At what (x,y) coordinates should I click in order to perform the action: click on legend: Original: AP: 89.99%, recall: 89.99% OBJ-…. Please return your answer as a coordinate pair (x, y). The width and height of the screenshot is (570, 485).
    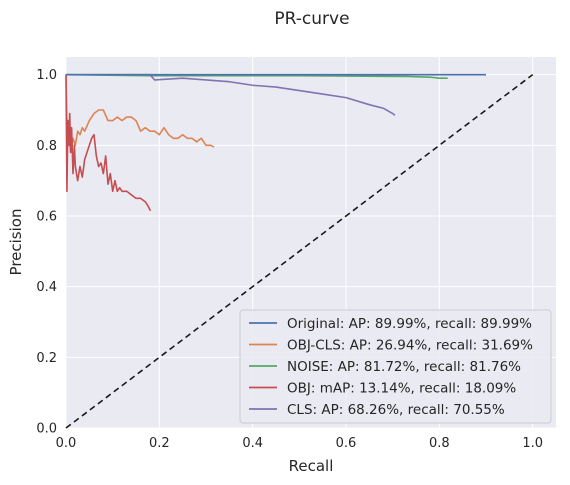
    Looking at the image, I should click on (395, 366).